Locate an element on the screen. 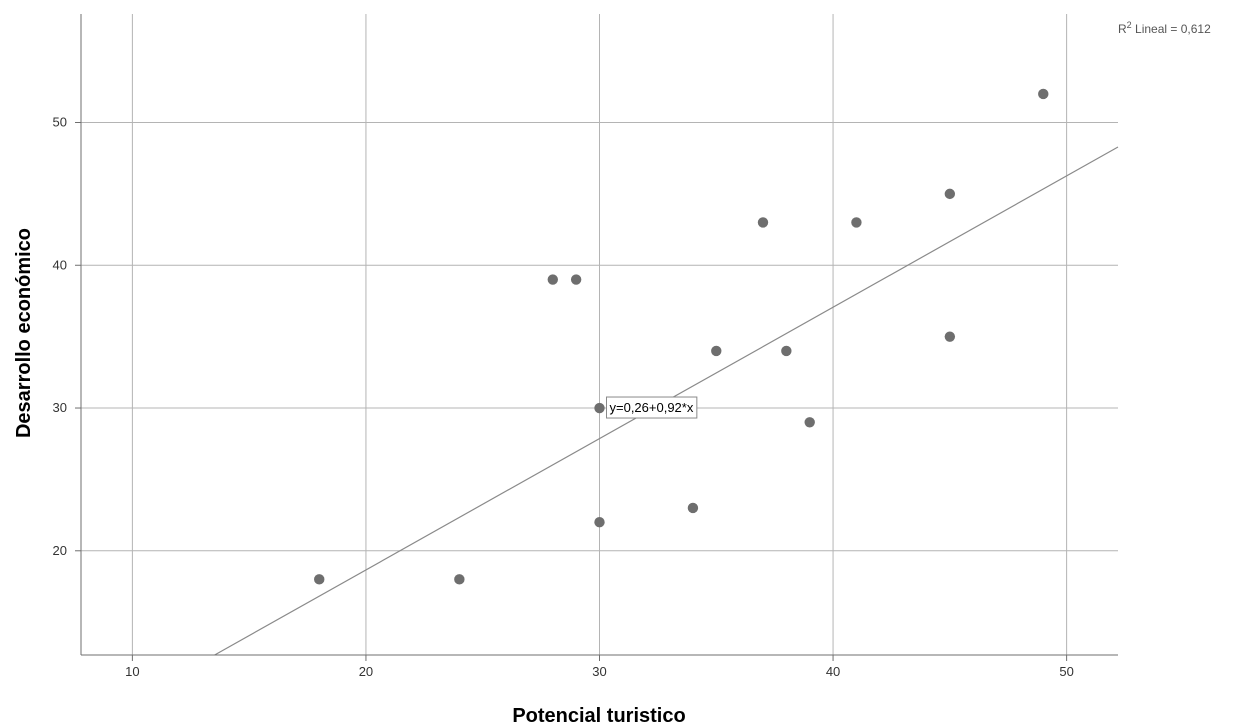 The width and height of the screenshot is (1245, 727). y-axis-title: Desarrollo económico is located at coordinates (24, 333).